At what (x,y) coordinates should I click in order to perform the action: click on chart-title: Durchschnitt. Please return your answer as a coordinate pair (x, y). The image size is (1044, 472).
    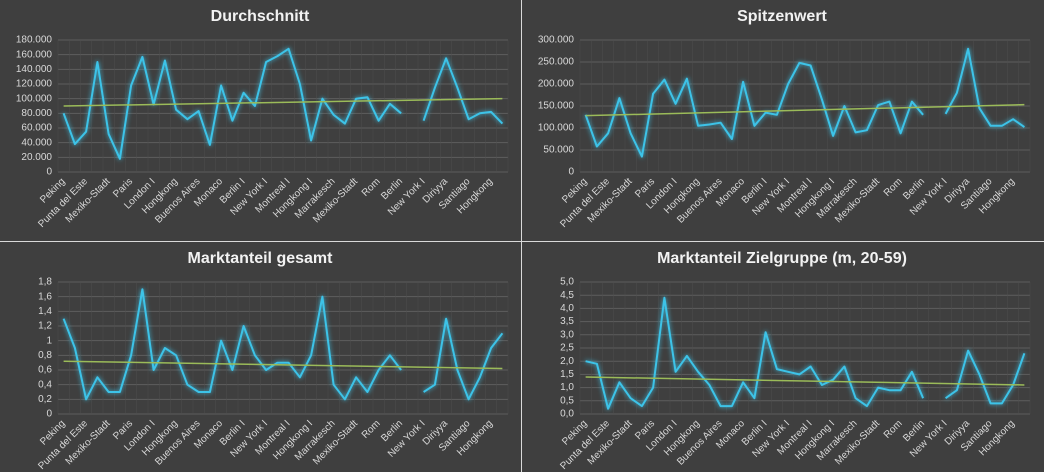
    Looking at the image, I should click on (260, 16).